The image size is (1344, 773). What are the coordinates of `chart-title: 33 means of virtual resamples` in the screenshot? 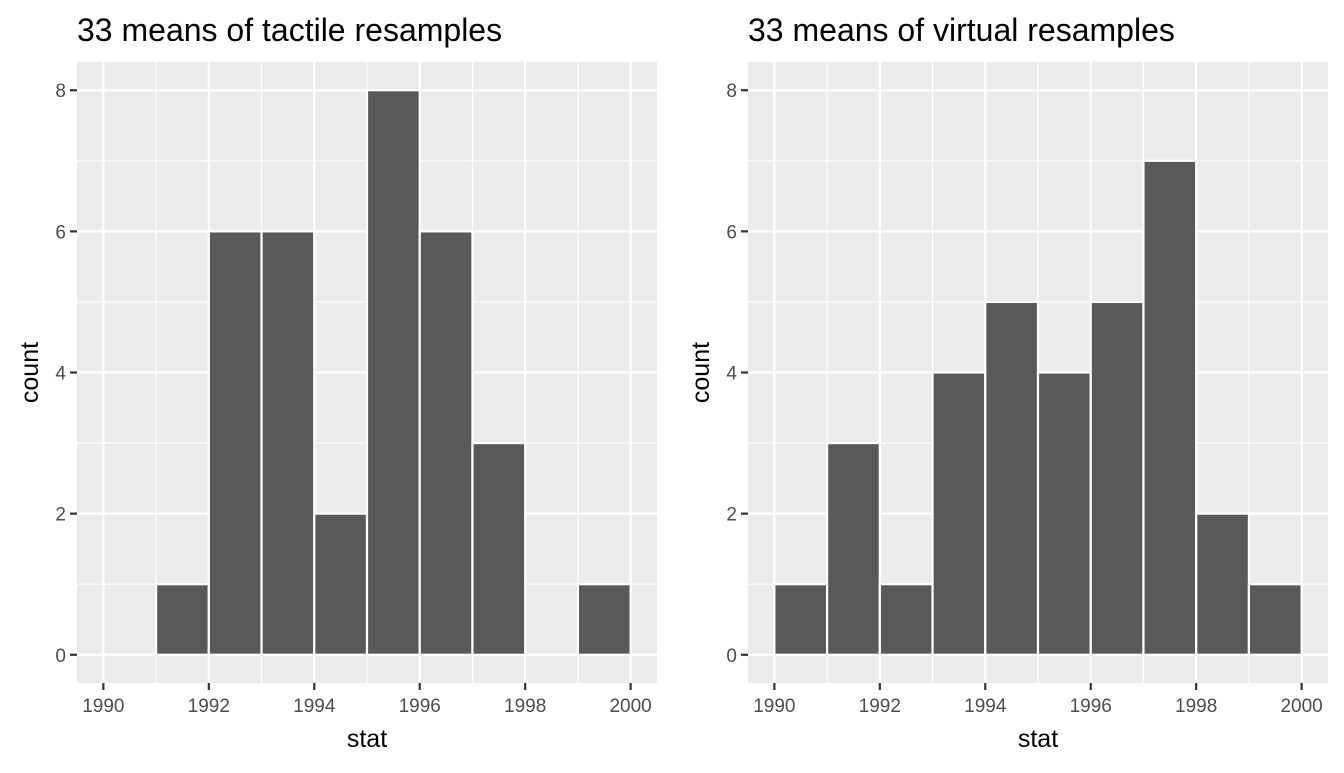 It's located at (961, 30).